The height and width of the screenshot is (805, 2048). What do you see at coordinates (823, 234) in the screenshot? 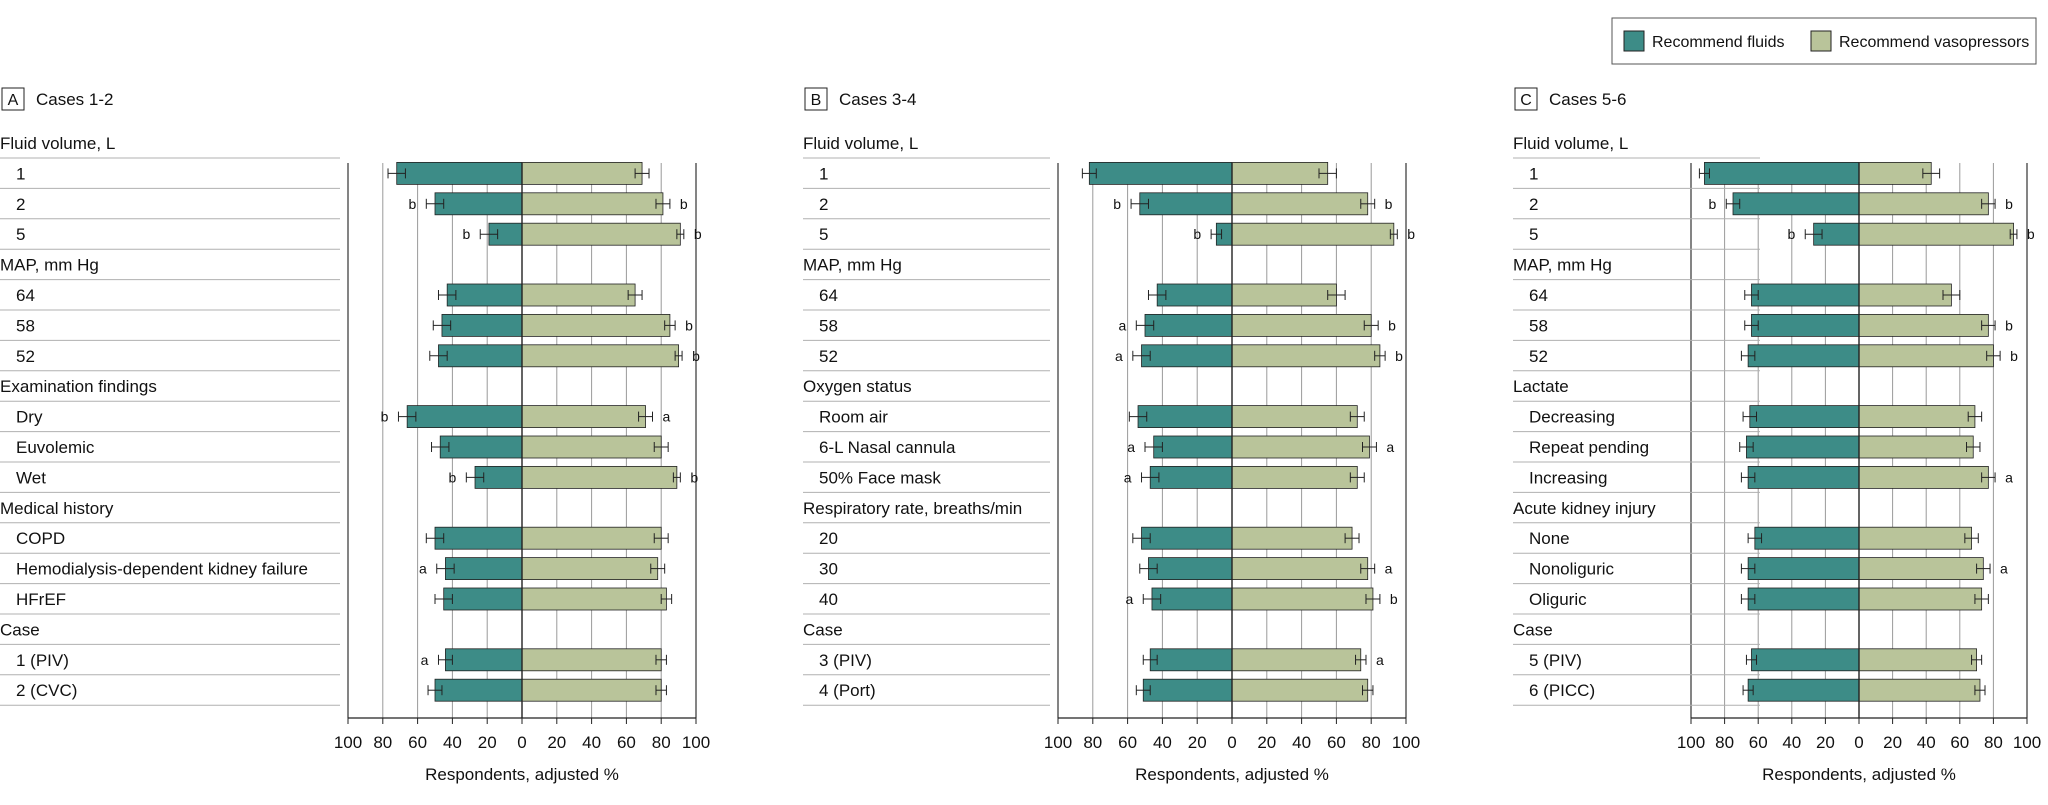
I see `row-label: 5` at bounding box center [823, 234].